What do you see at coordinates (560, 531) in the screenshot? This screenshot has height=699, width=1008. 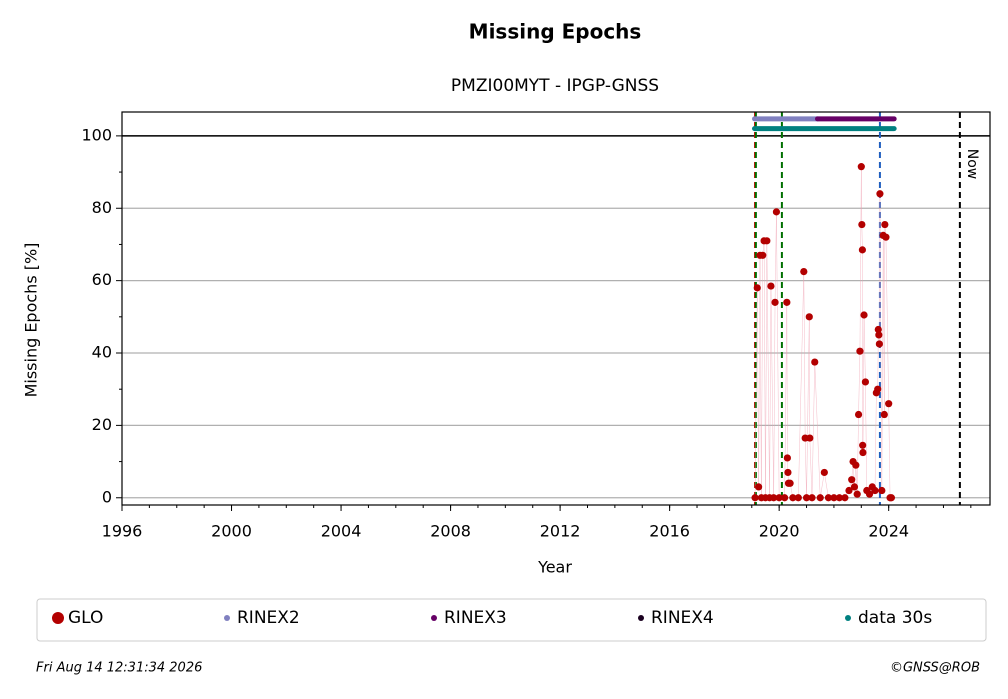 I see `x-tick-label: 2012` at bounding box center [560, 531].